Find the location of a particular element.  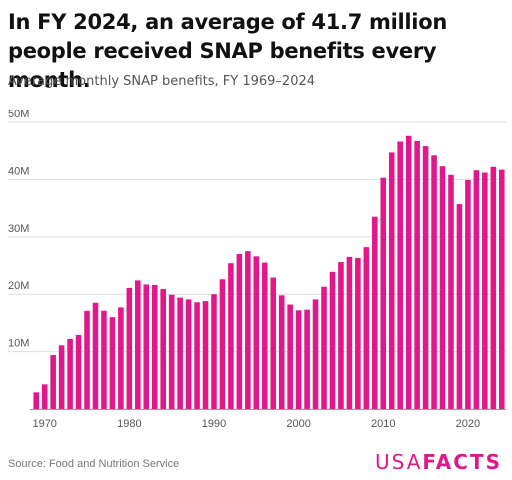

usafacts-logo: USAFACTS is located at coordinates (438, 462).